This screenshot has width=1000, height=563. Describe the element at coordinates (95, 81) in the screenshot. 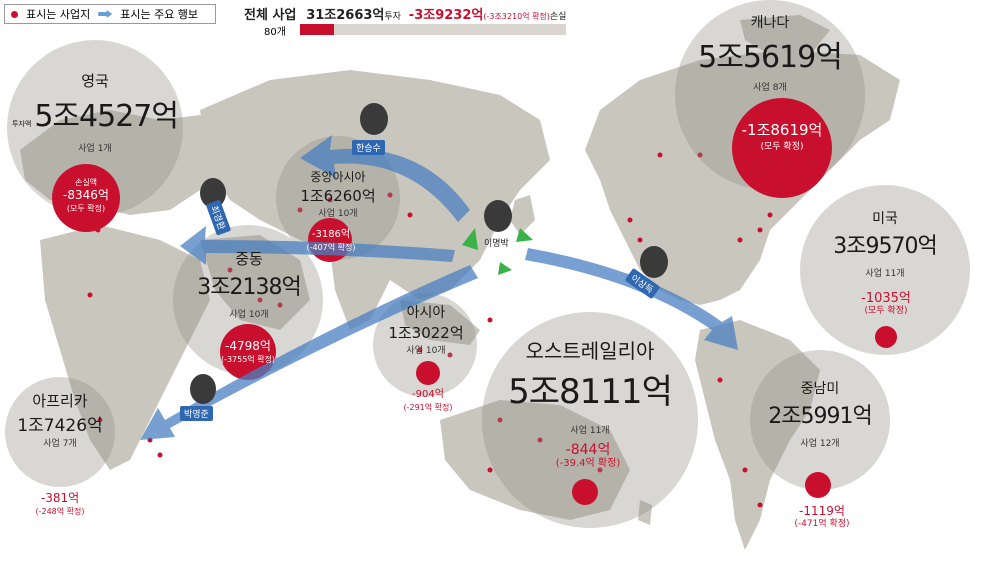

I see `region-name: 영국` at that location.